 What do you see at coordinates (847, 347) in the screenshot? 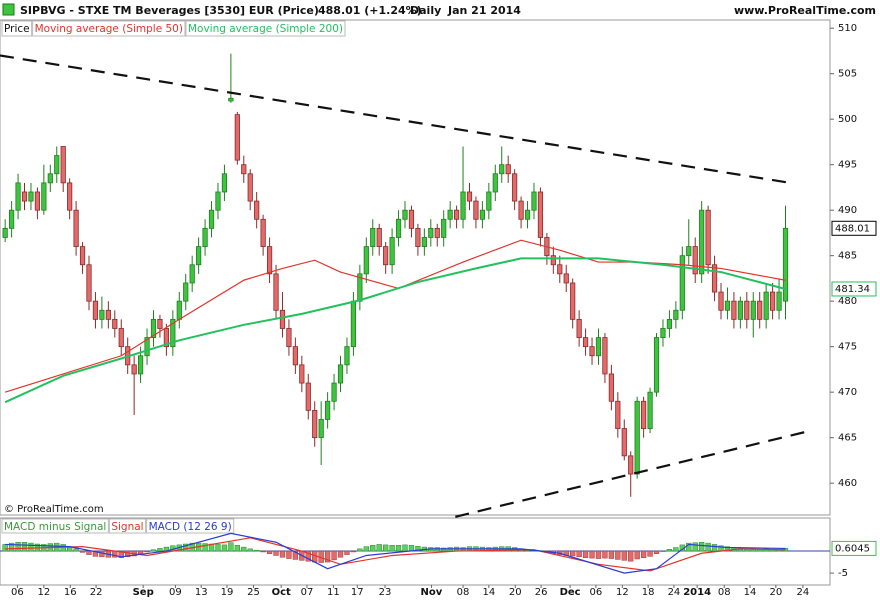
I see `y-tick-label: 475` at bounding box center [847, 347].